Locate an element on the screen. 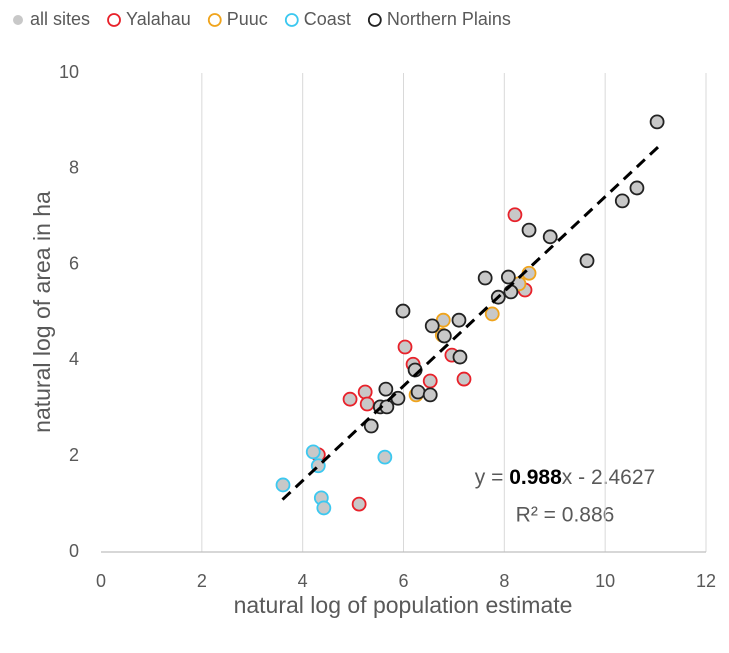  x-tick-label: 6 is located at coordinates (403, 581).